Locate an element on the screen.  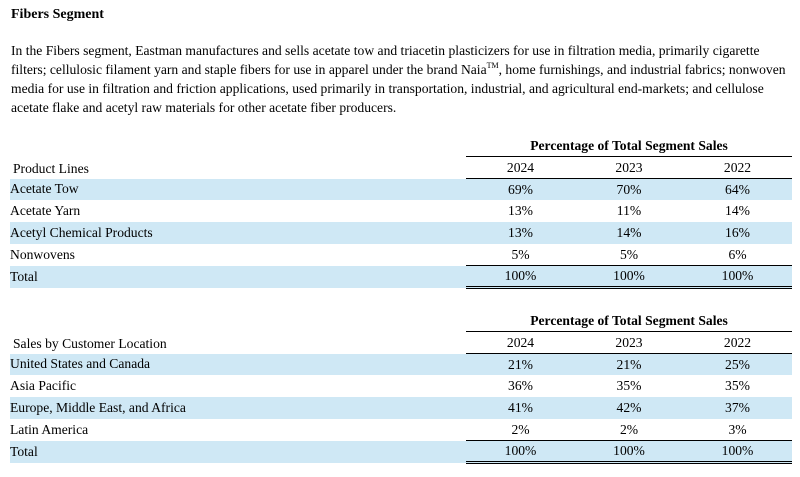
cell-value: 16% is located at coordinates (738, 233).